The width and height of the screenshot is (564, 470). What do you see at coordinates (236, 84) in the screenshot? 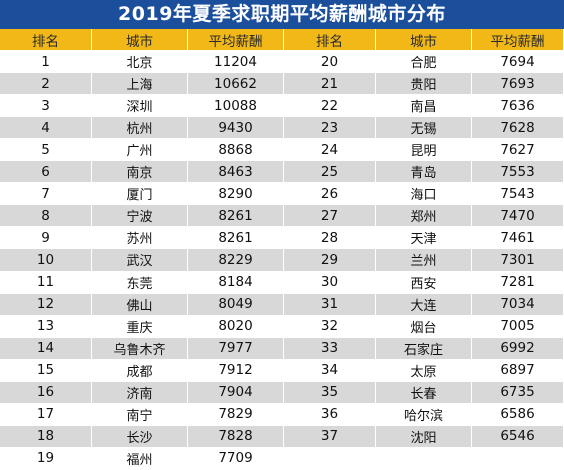
I see `table-cell-salary: 10662` at bounding box center [236, 84].